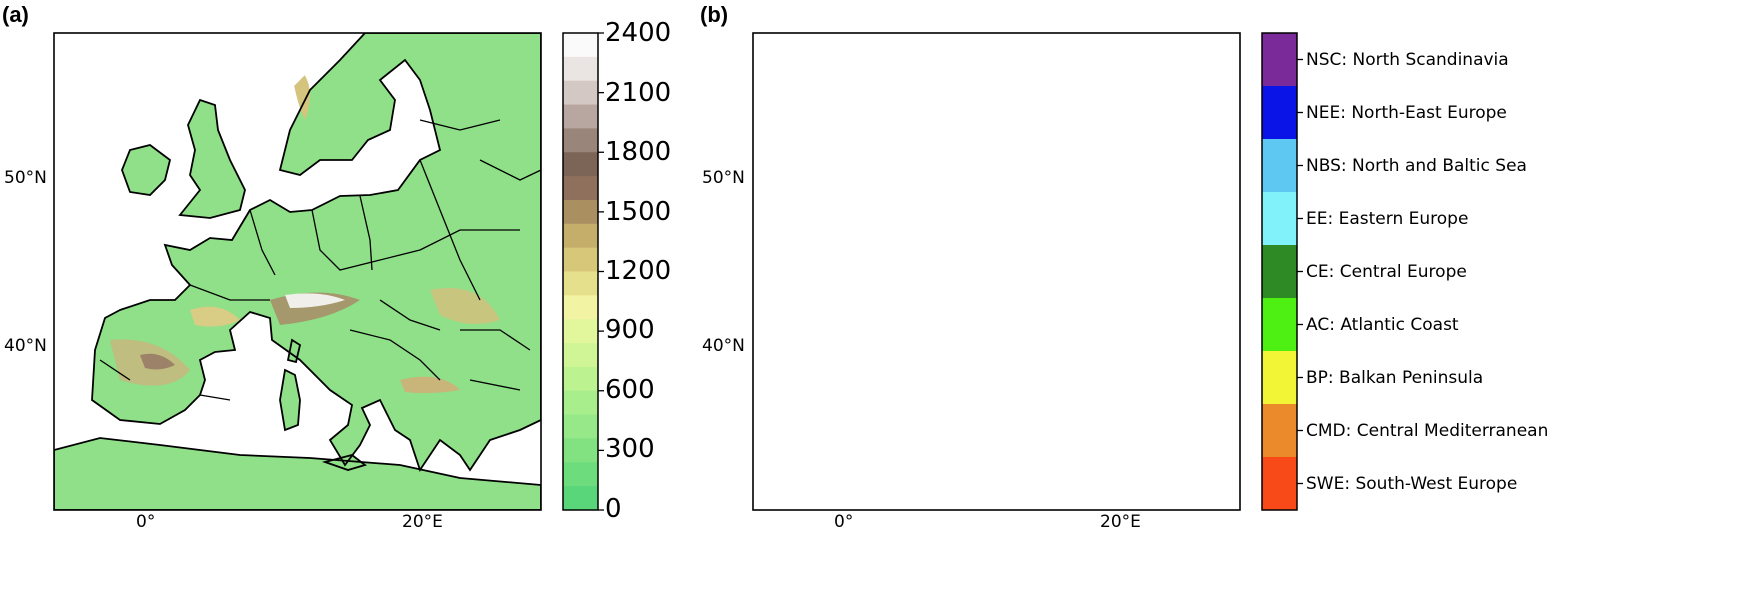  What do you see at coordinates (630, 330) in the screenshot?
I see `colorbar-tick: 900` at bounding box center [630, 330].